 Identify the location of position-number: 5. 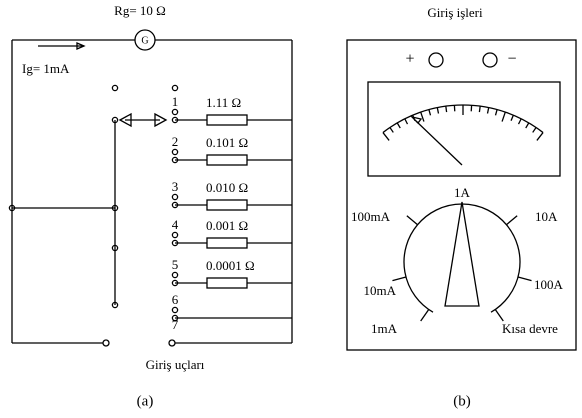
(175, 264).